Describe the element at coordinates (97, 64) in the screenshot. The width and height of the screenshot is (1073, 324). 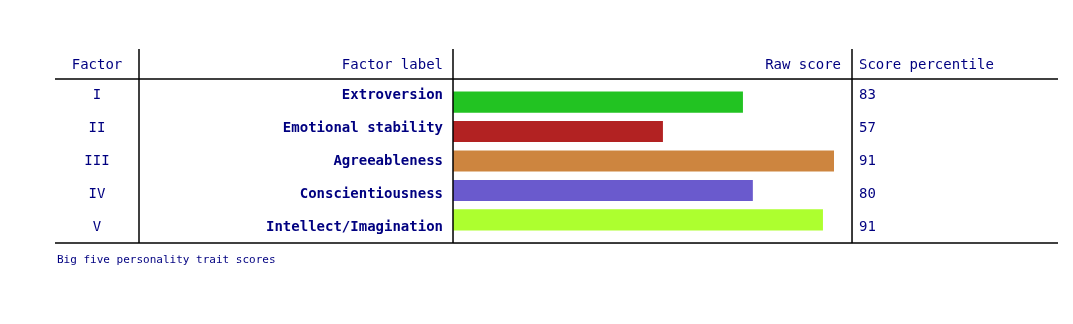
I see `text: Factor` at that location.